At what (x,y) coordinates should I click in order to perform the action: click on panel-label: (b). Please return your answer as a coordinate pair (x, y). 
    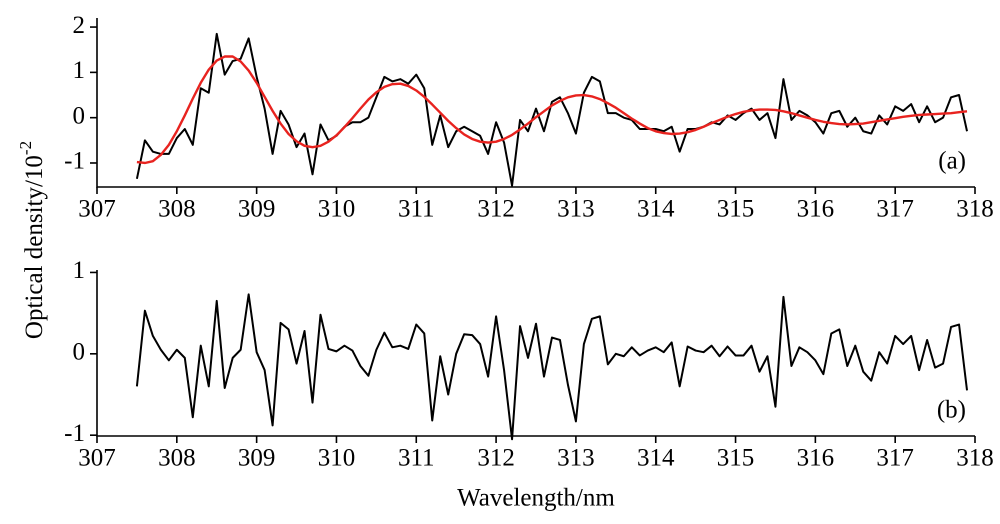
    Looking at the image, I should click on (951, 410).